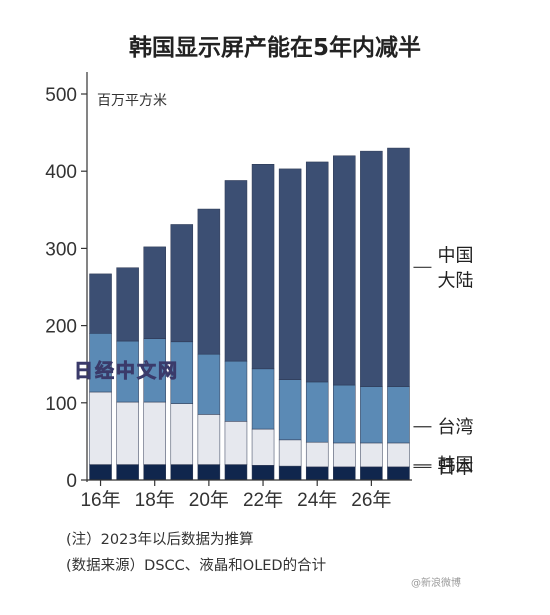  What do you see at coordinates (371, 415) in the screenshot?
I see `bar-segment-台湾-26年` at bounding box center [371, 415].